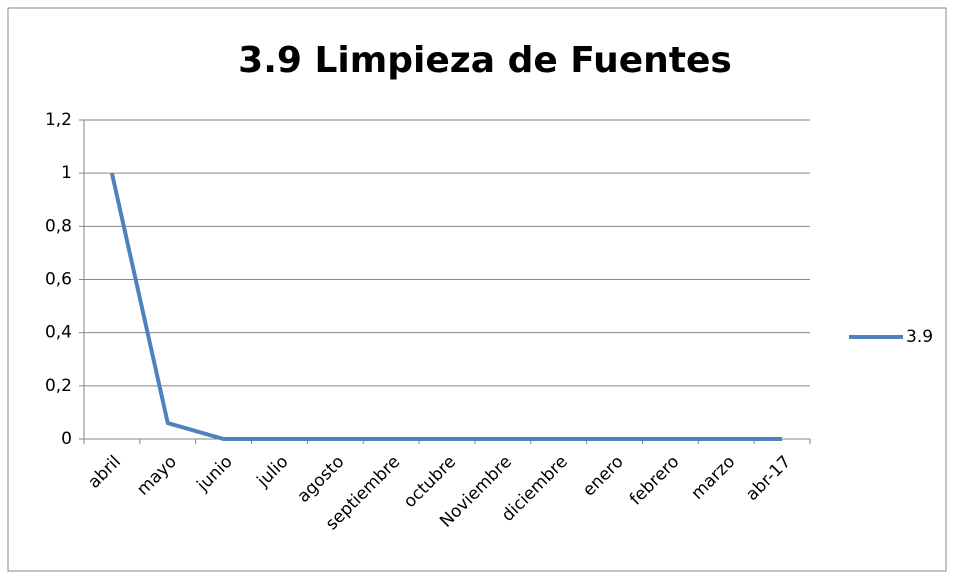 The image size is (955, 579). I want to click on y-tick-label: 1, so click(66, 173).